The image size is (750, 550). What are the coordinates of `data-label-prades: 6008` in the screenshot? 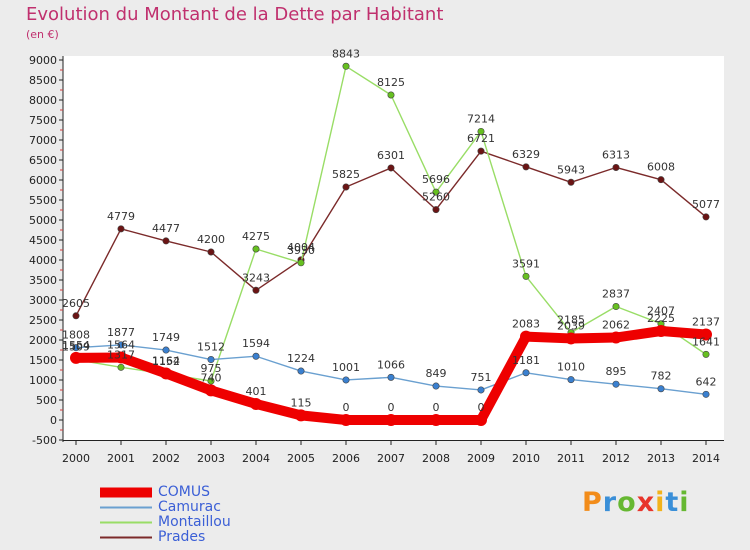 It's located at (661, 167).